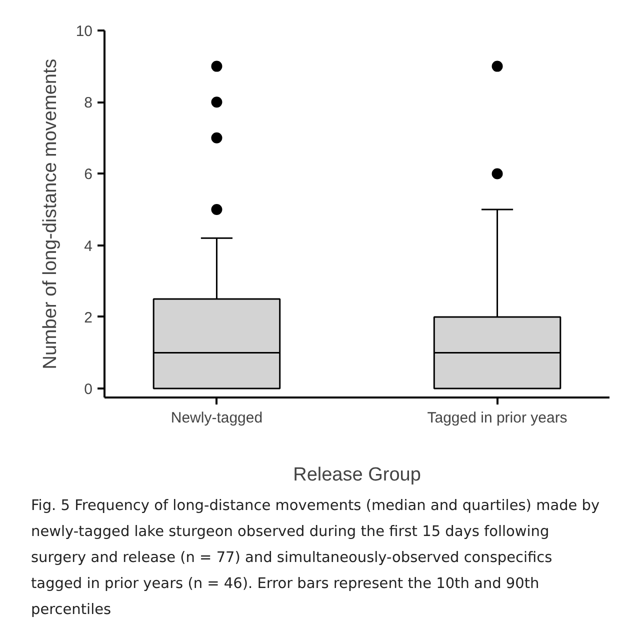 Image resolution: width=627 pixels, height=628 pixels. What do you see at coordinates (88, 246) in the screenshot?
I see `y-tick-label: 4` at bounding box center [88, 246].